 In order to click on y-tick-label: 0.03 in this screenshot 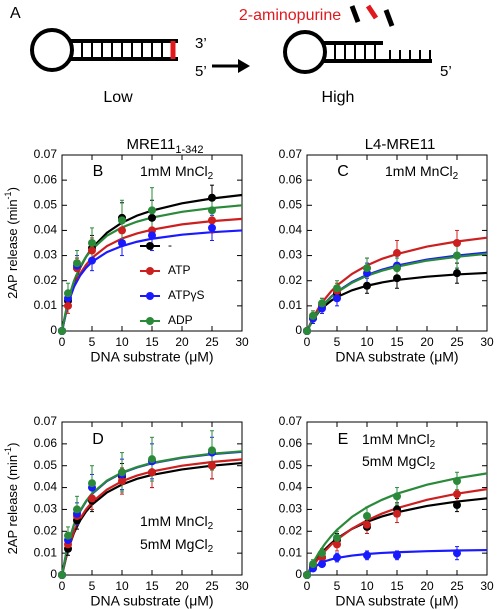, I will do `click(46, 255)`.